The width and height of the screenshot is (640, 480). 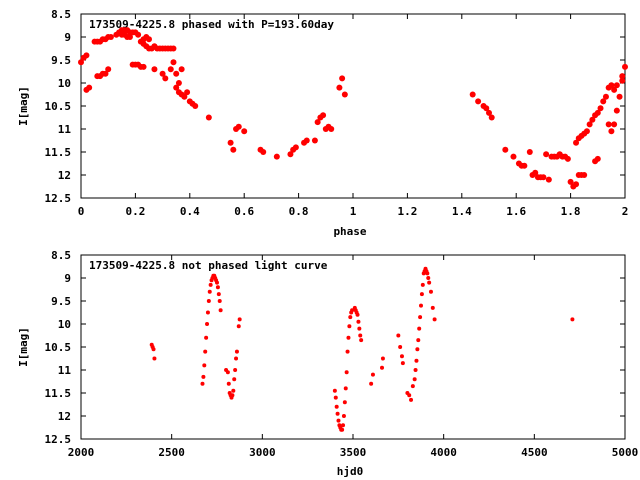 I want to click on phased-y-axis-label: I[mag], so click(x=23, y=106).